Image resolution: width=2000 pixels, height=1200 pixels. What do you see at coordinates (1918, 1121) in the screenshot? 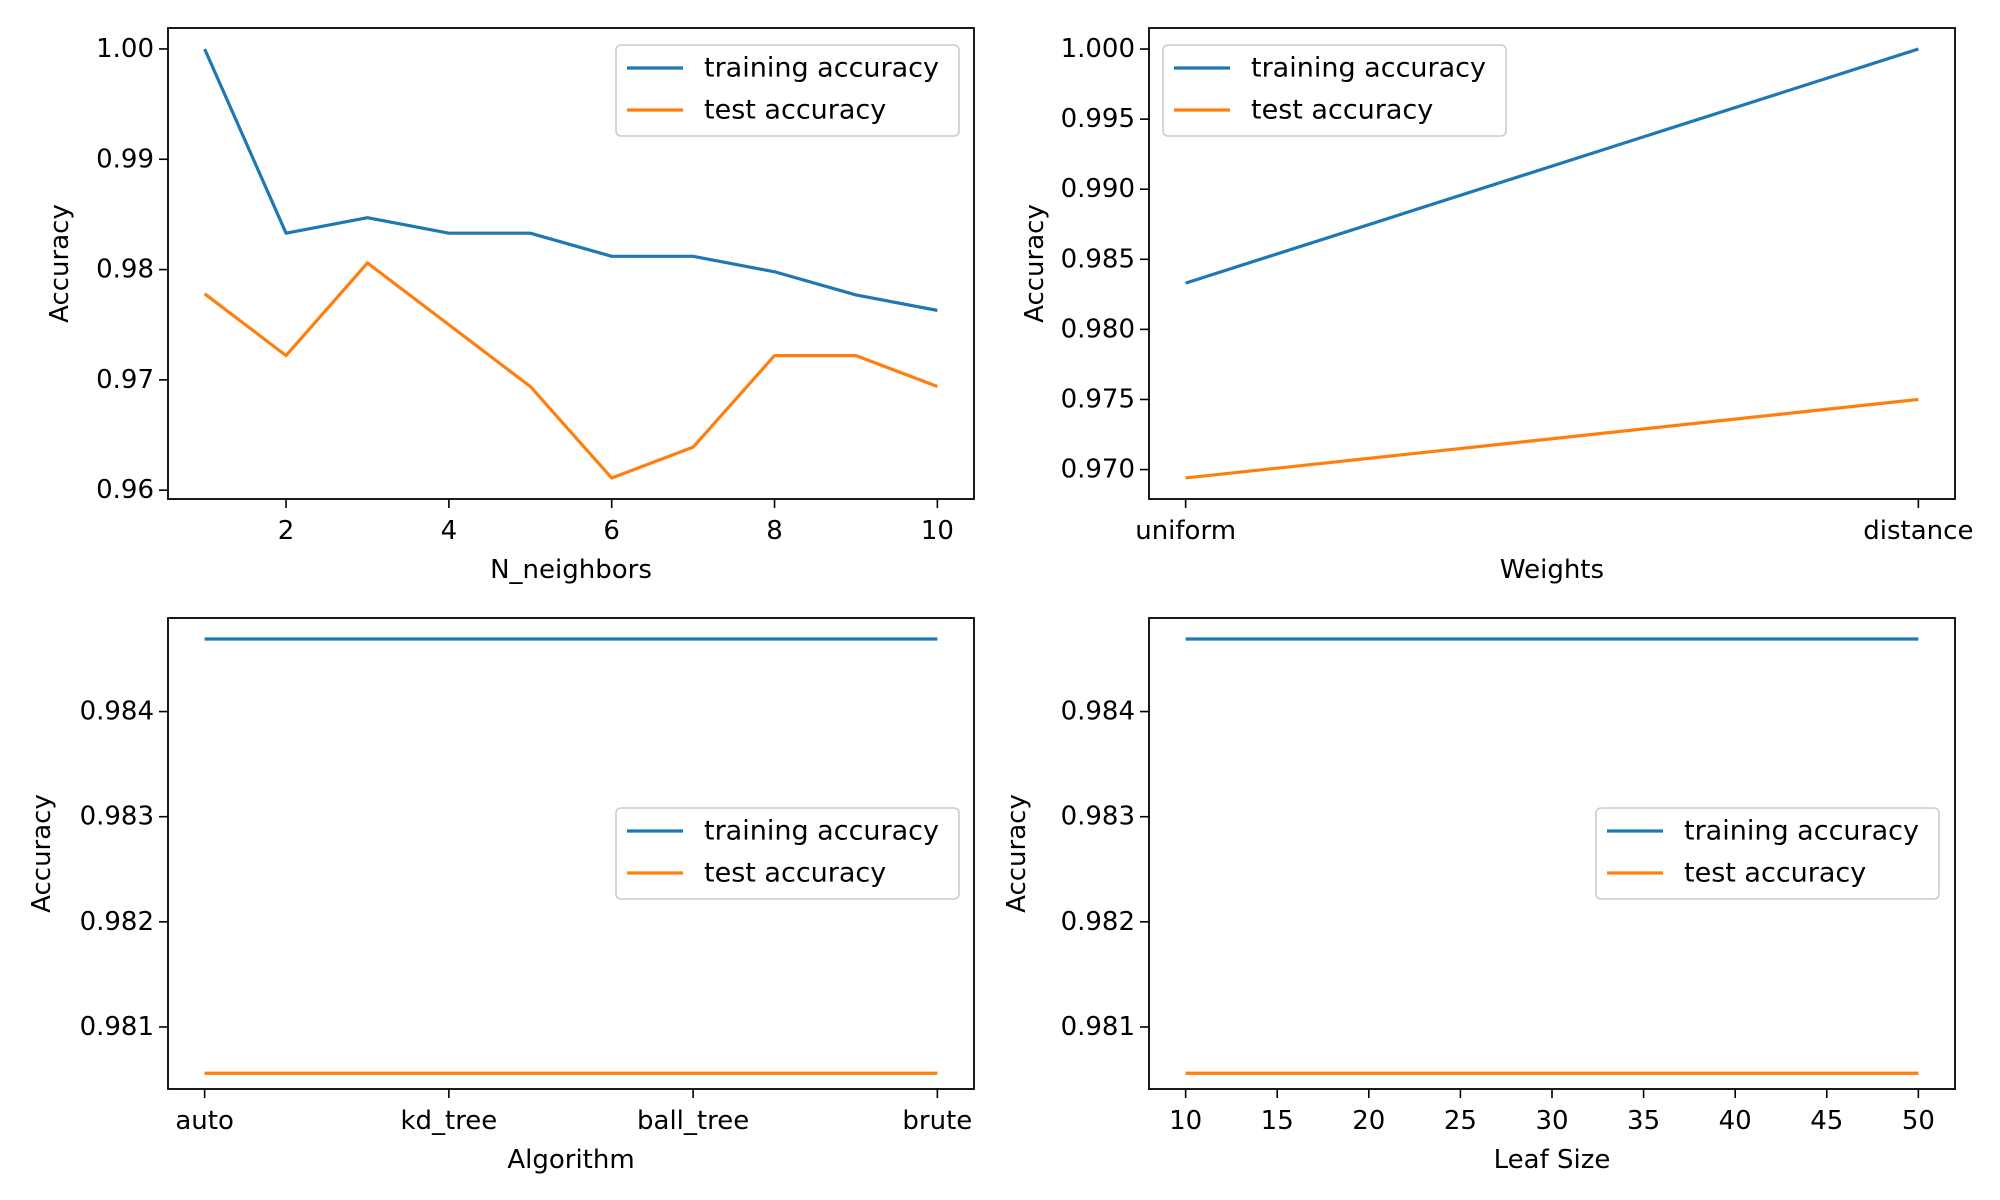
I see `x-tick-label: 50` at bounding box center [1918, 1121].